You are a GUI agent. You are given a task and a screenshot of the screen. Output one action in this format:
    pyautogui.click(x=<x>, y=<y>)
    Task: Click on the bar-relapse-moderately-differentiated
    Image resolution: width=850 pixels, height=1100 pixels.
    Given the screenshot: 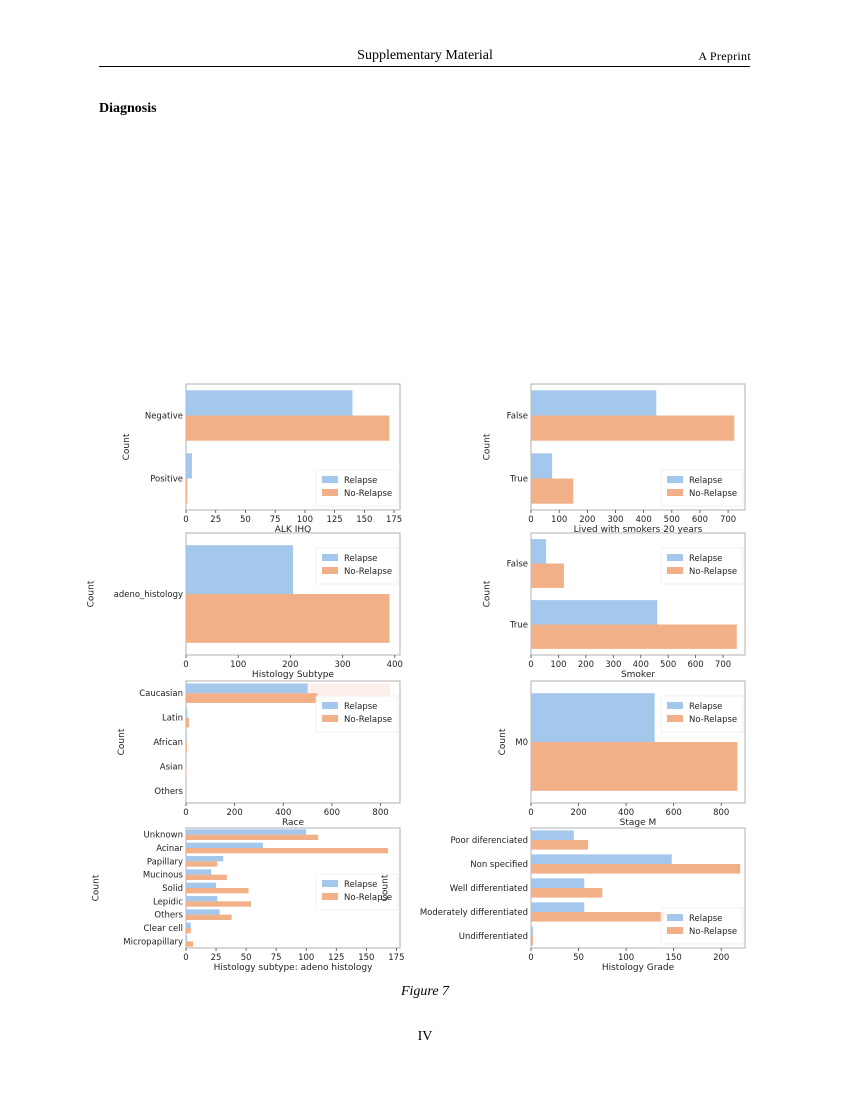 What is the action you would take?
    pyautogui.click(x=558, y=907)
    